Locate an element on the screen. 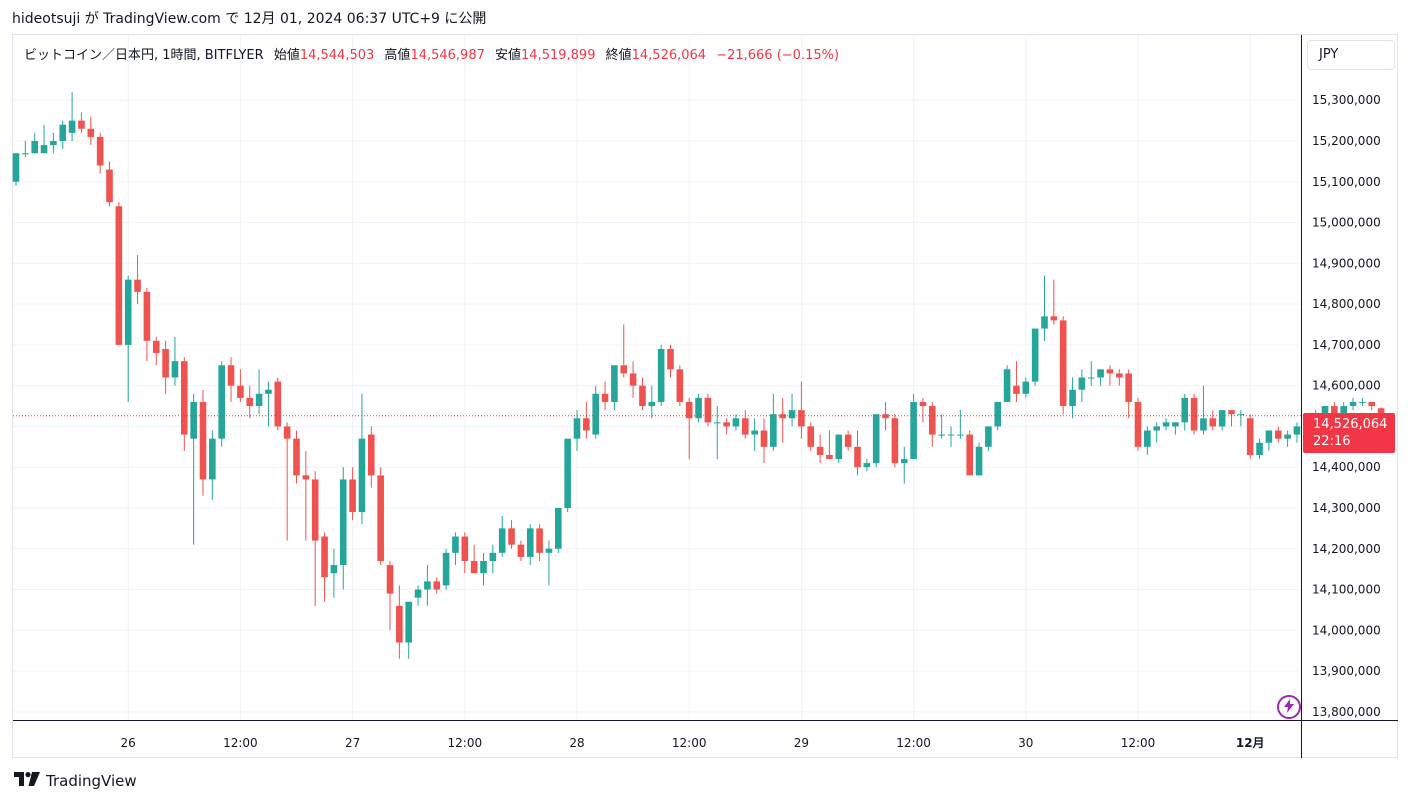 The height and width of the screenshot is (803, 1412). footer-branding: TradingView is located at coordinates (75, 781).